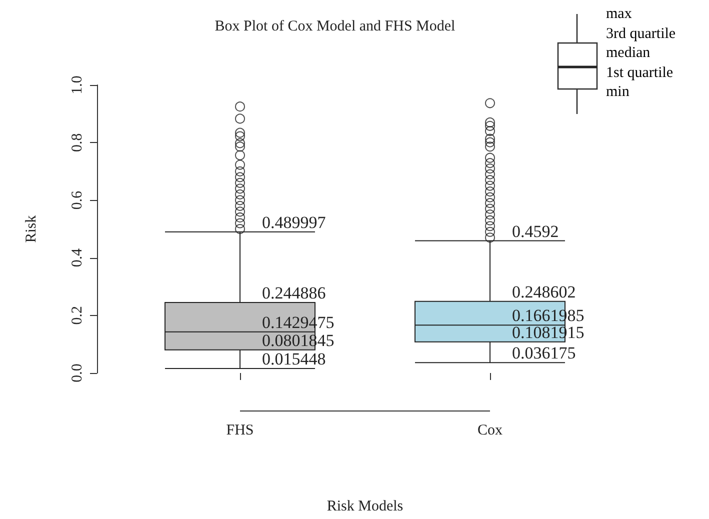 Image resolution: width=709 pixels, height=519 pixels. Describe the element at coordinates (294, 359) in the screenshot. I see `annotation: 0.015448` at that location.